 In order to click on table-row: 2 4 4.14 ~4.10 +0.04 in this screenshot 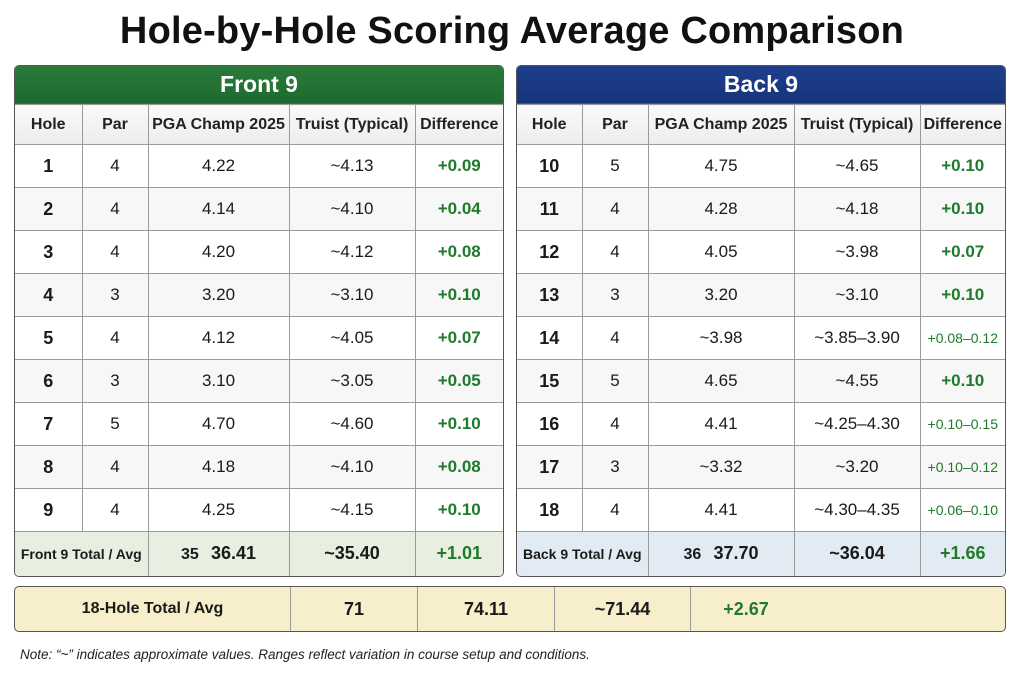, I will do `click(259, 209)`.